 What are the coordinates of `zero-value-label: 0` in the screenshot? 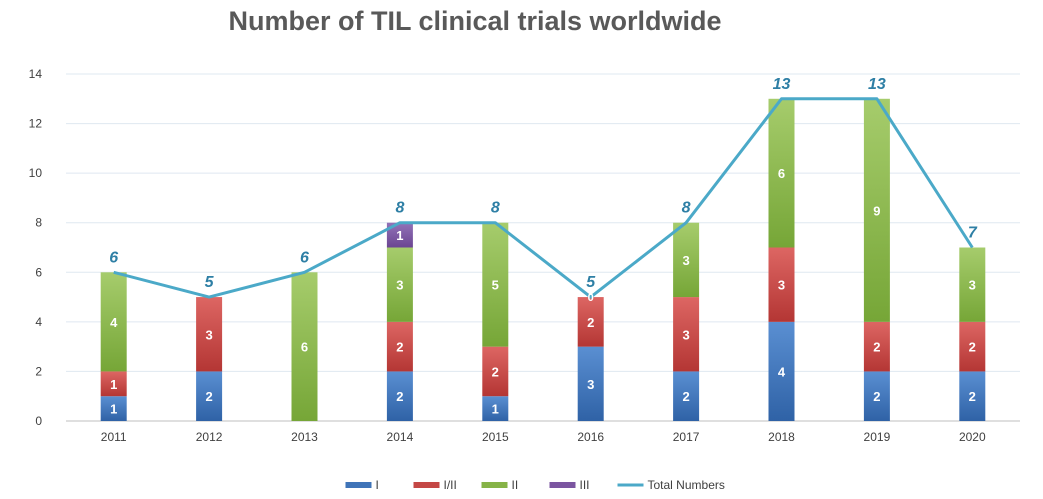 It's located at (591, 298).